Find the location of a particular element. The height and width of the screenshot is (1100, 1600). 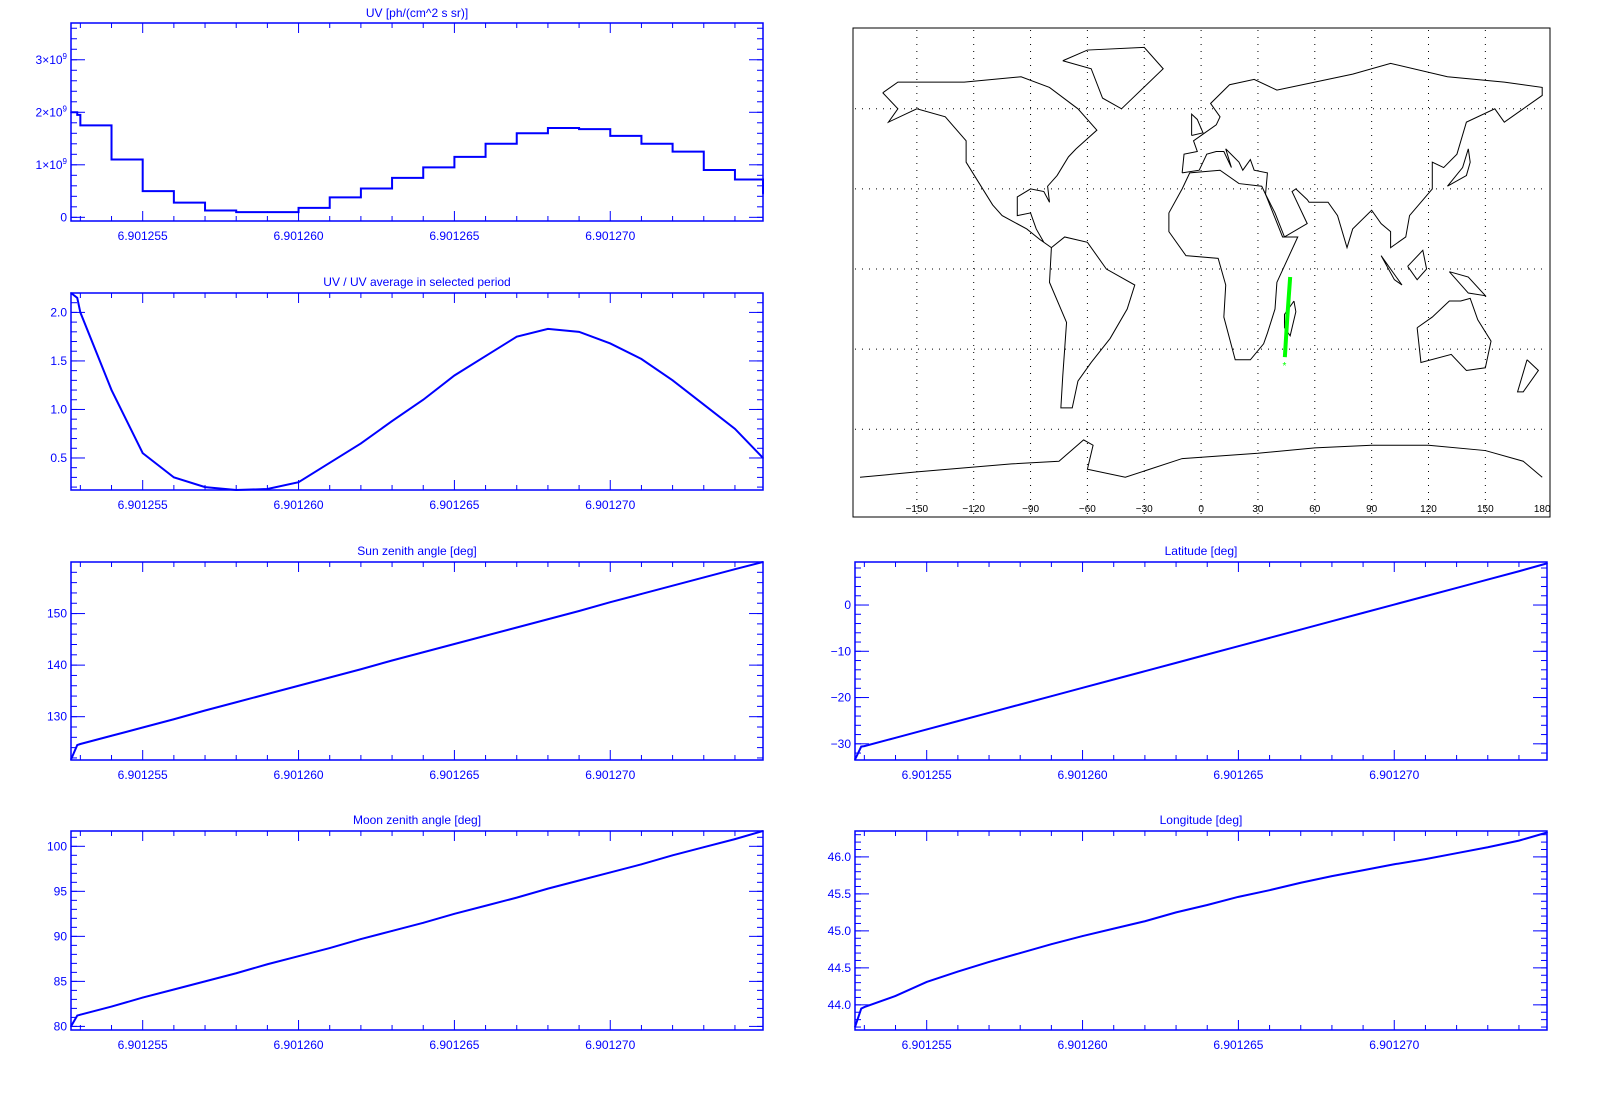

lon-tick-label: 60 is located at coordinates (1315, 509).